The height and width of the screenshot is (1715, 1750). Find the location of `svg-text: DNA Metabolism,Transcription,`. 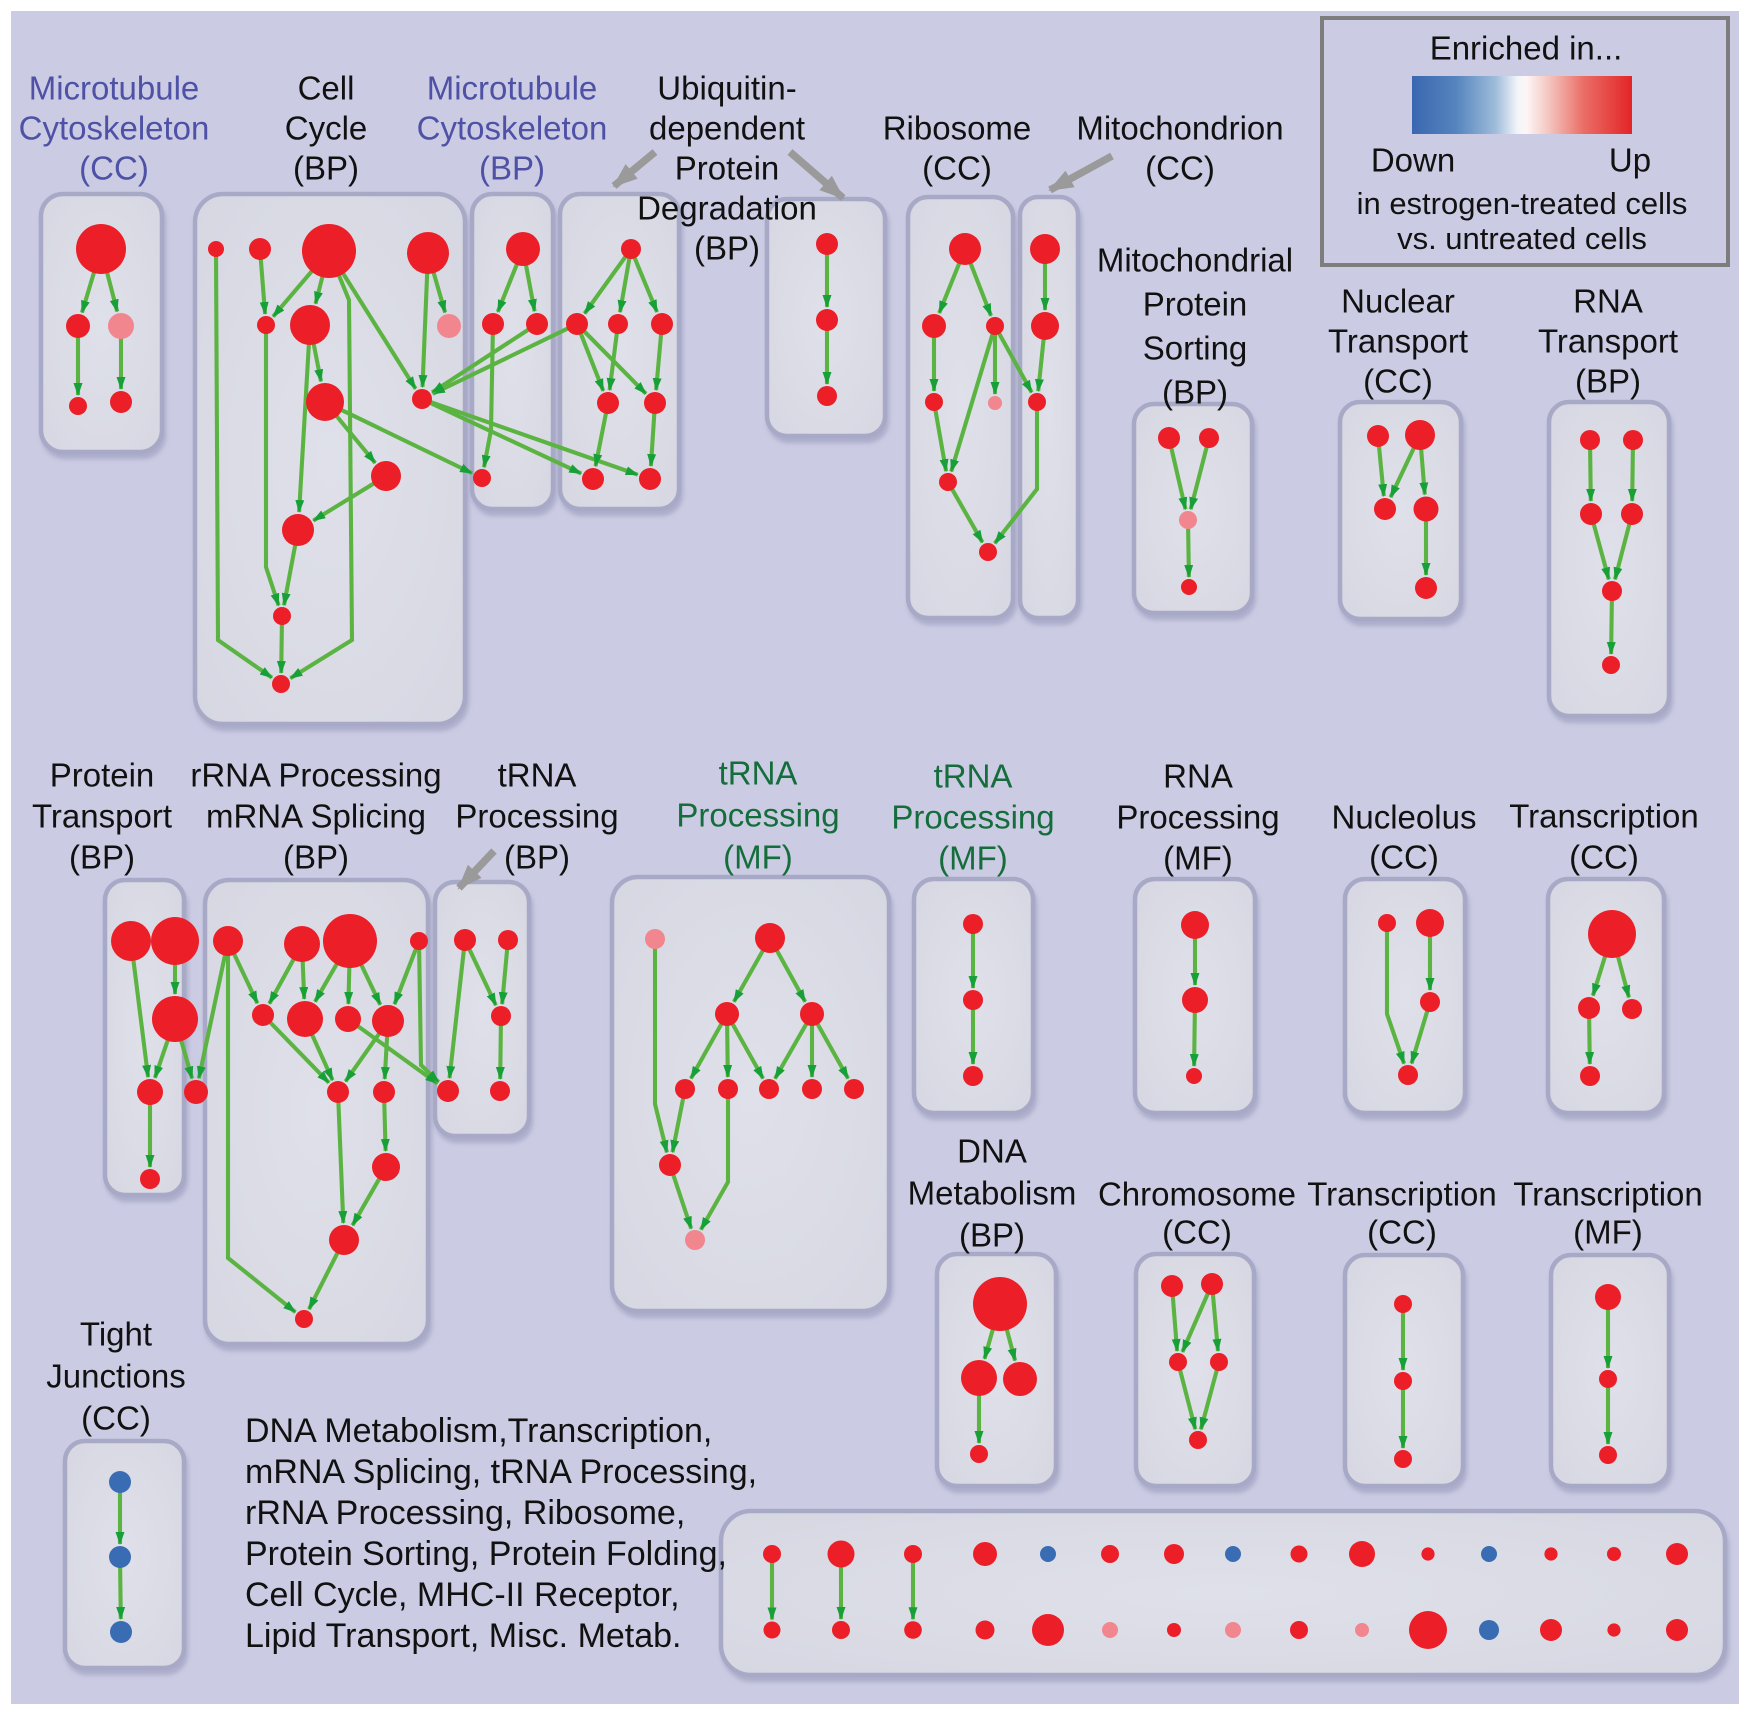

svg-text: DNA Metabolism,Transcription, is located at coordinates (478, 1431).